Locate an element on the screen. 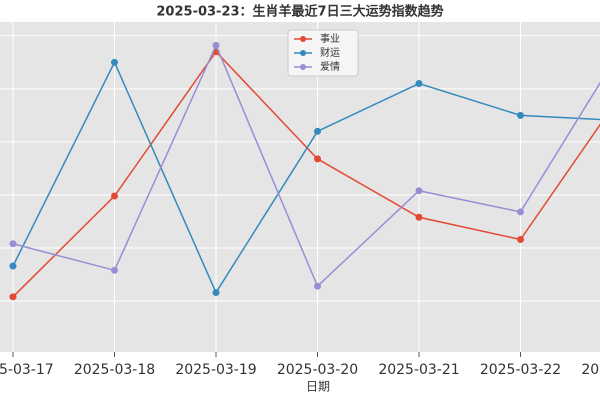 The height and width of the screenshot is (400, 600). x-tick-label: 2025-03-18 is located at coordinates (114, 370).